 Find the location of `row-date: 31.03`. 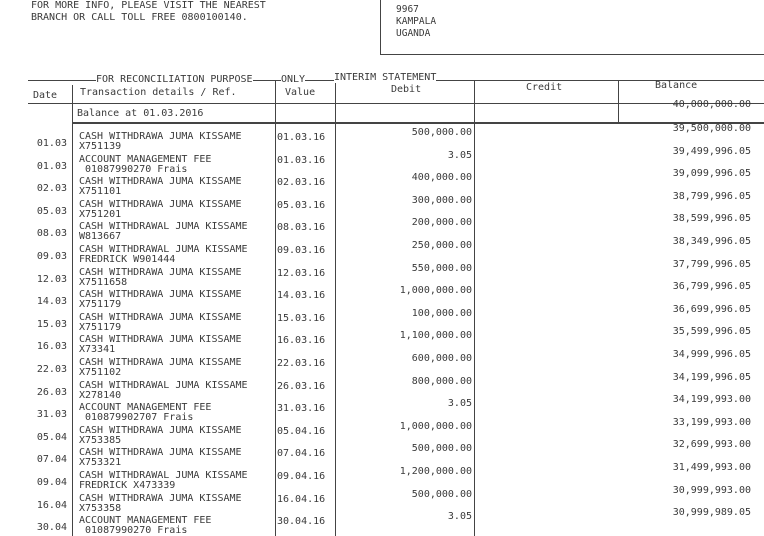

row-date: 31.03 is located at coordinates (51, 415).